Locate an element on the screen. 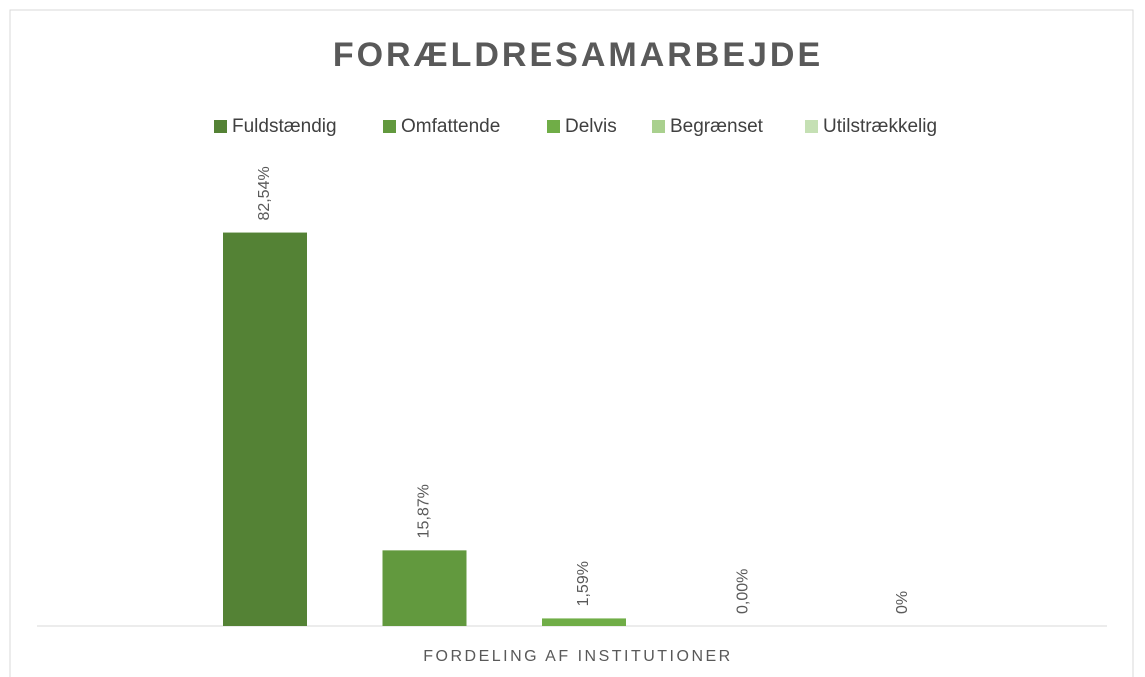  data-label: 82,54% is located at coordinates (264, 193).